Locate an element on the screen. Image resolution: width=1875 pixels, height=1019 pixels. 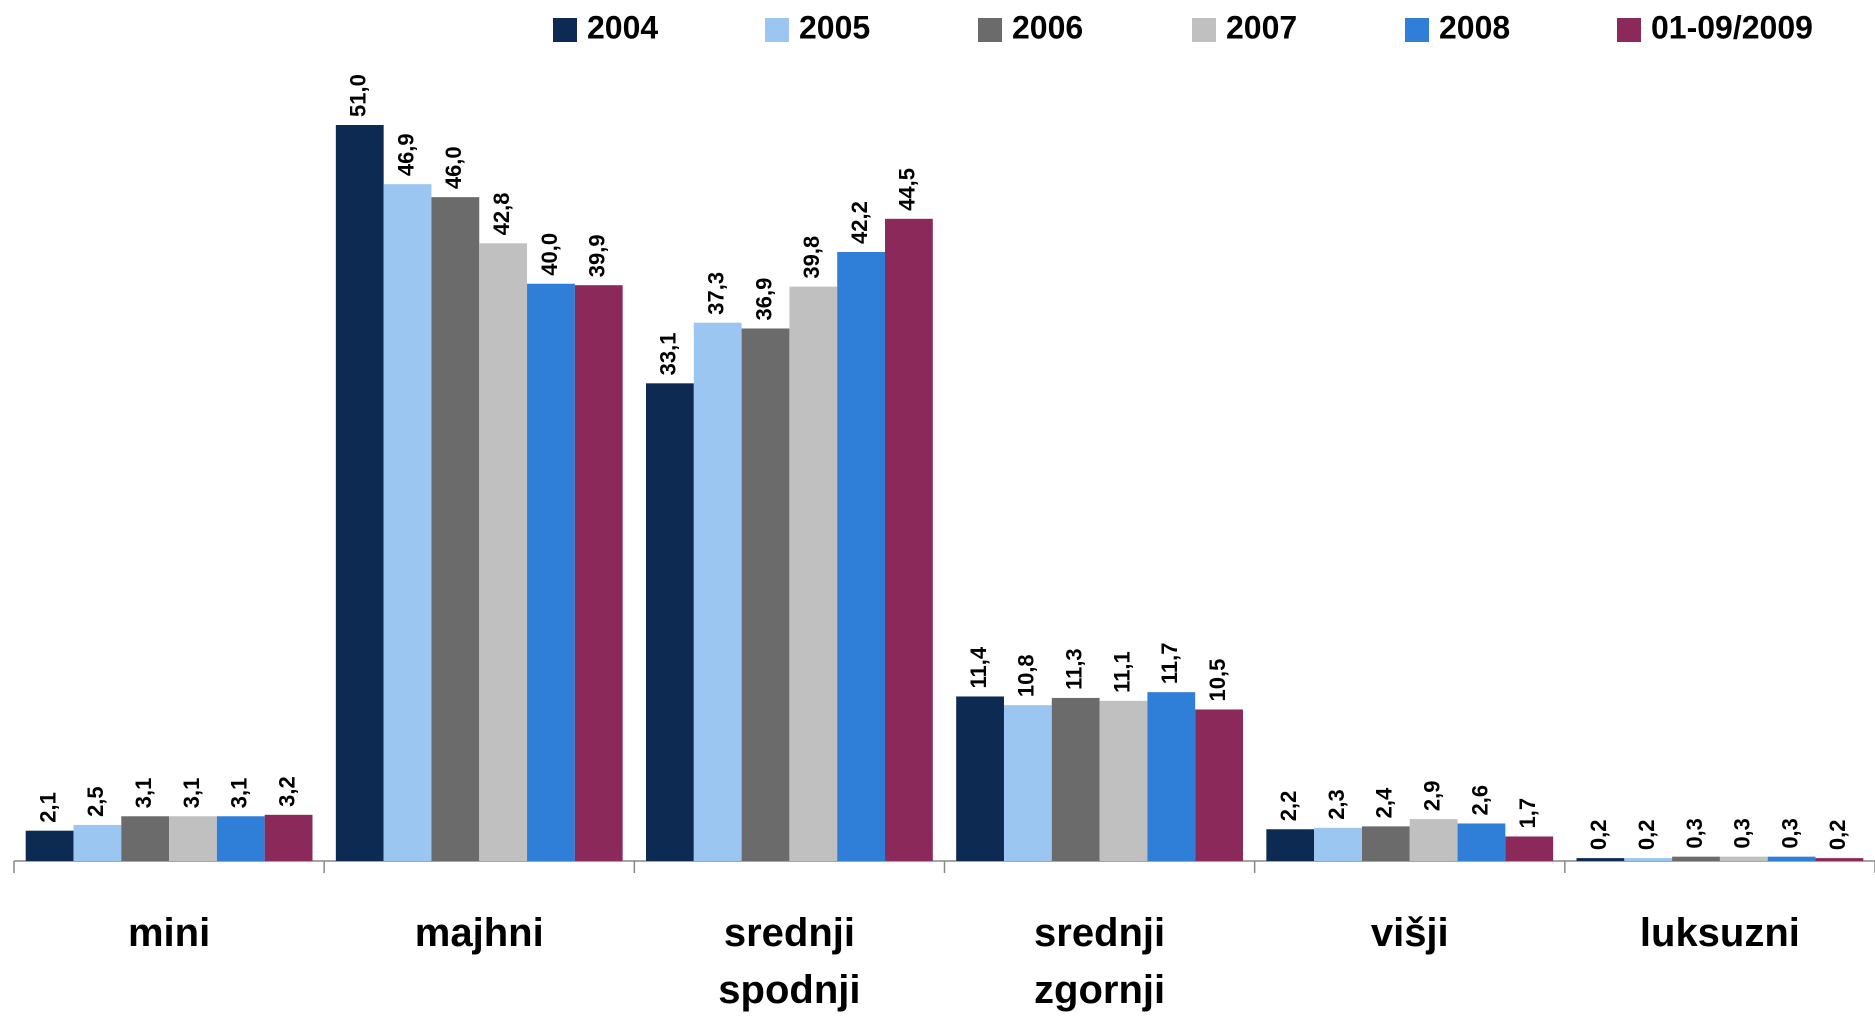
data-label: 10,8 is located at coordinates (1026, 675).